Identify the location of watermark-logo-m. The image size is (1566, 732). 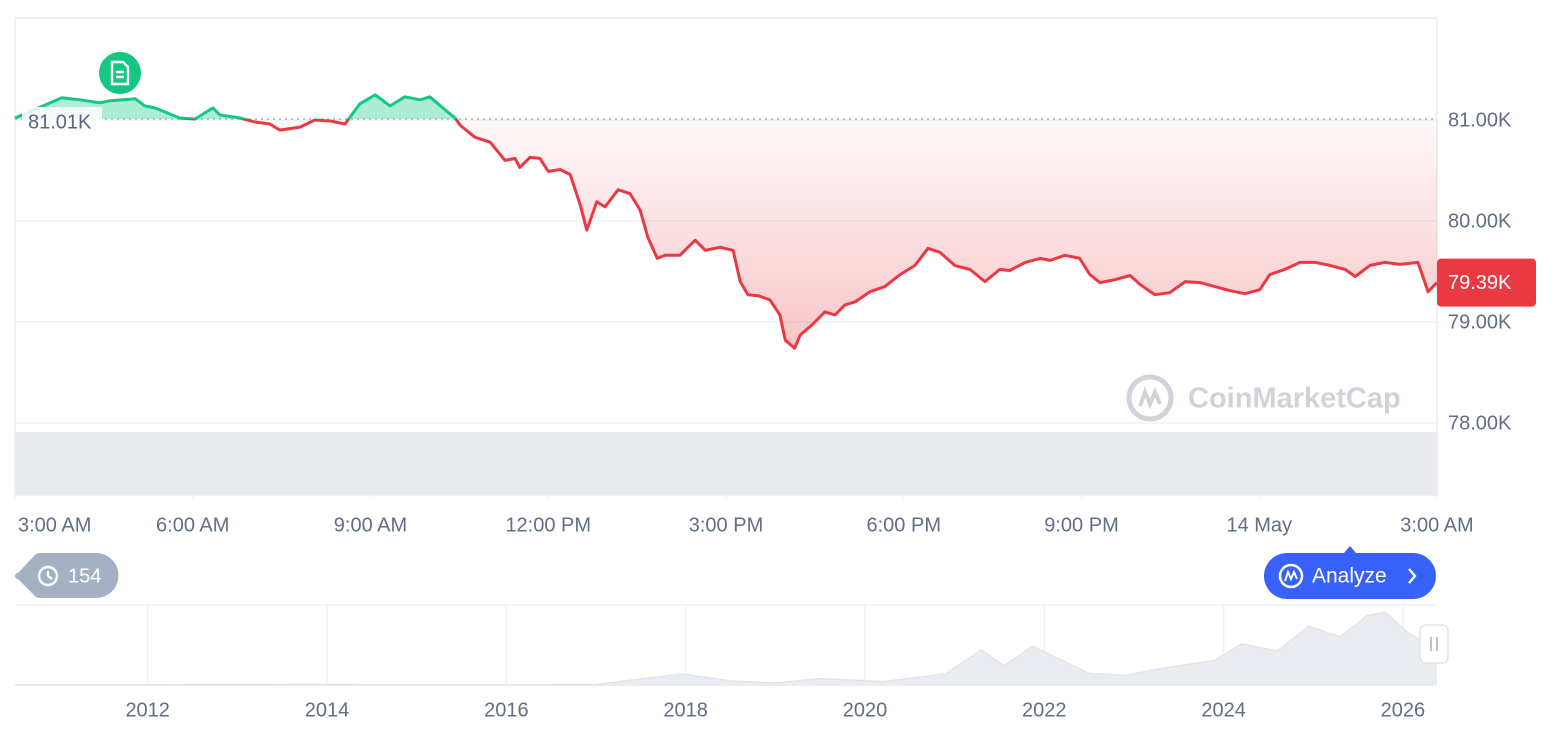
(1150, 398).